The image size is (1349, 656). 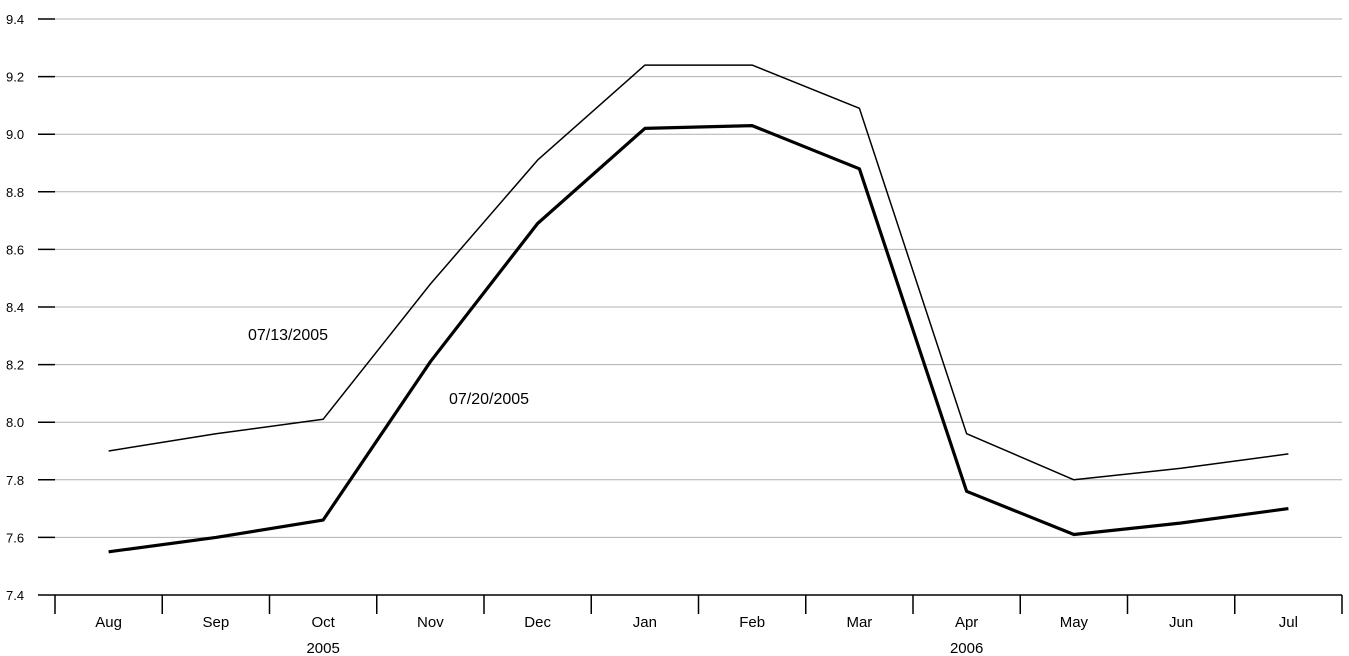 What do you see at coordinates (323, 622) in the screenshot?
I see `x-tick-label: Oct` at bounding box center [323, 622].